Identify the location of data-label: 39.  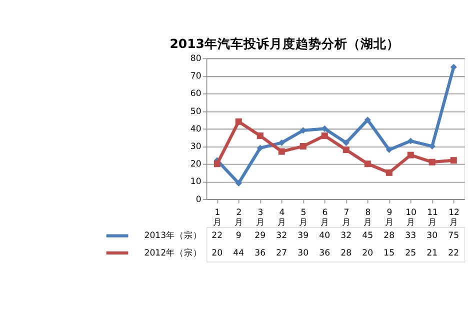
(303, 236).